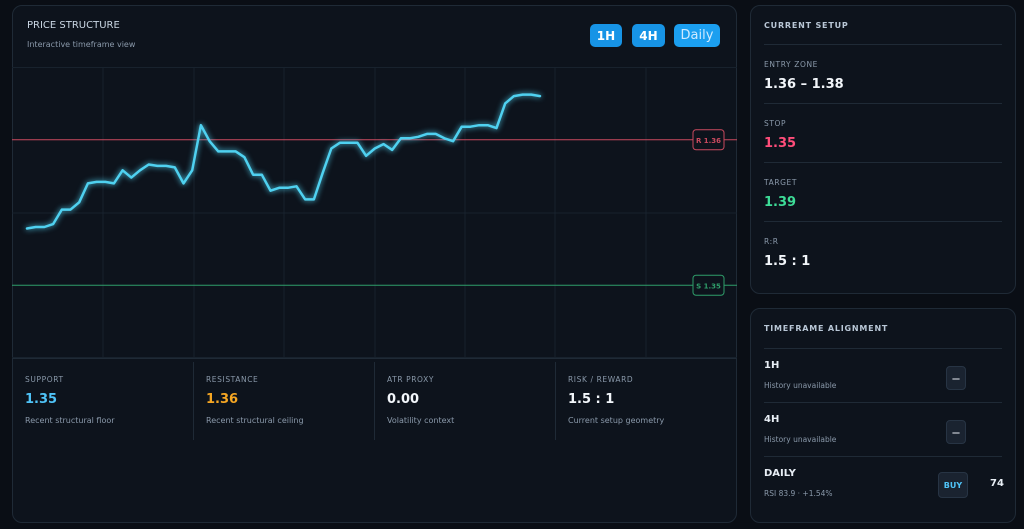  What do you see at coordinates (806, 25) in the screenshot?
I see `panel-title: CURRENT SETUP` at bounding box center [806, 25].